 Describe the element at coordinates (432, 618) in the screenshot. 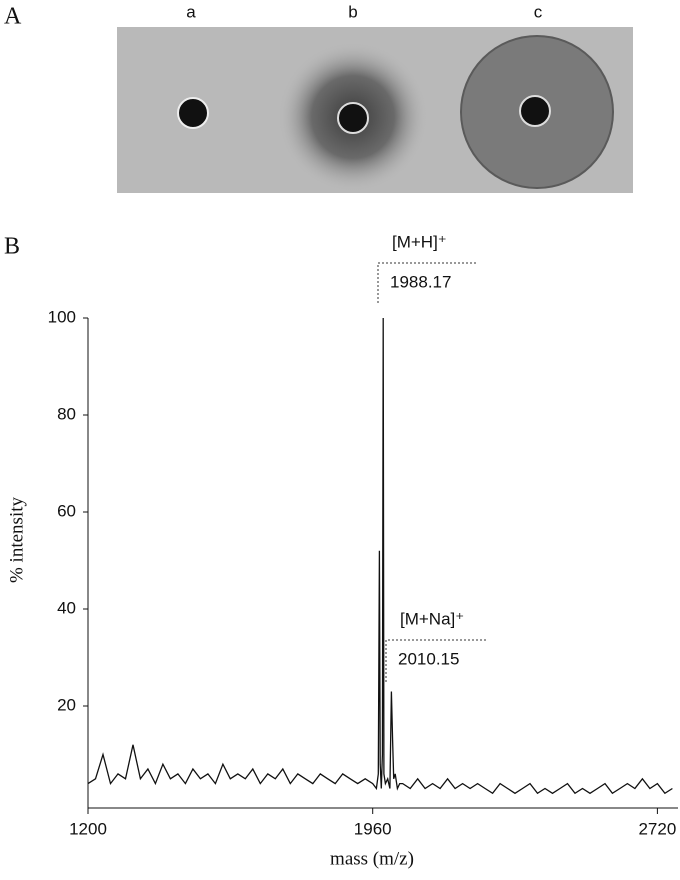

I see `annotation-label: [M+Na]⁺` at that location.